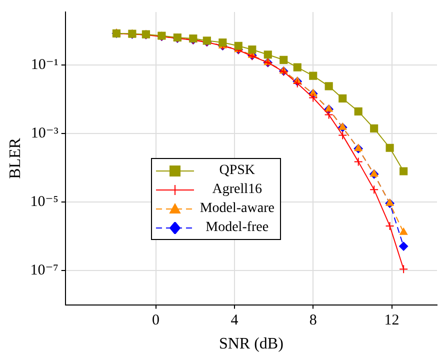 Image resolution: width=443 pixels, height=360 pixels. I want to click on legend-label: Model-free, so click(237, 228).